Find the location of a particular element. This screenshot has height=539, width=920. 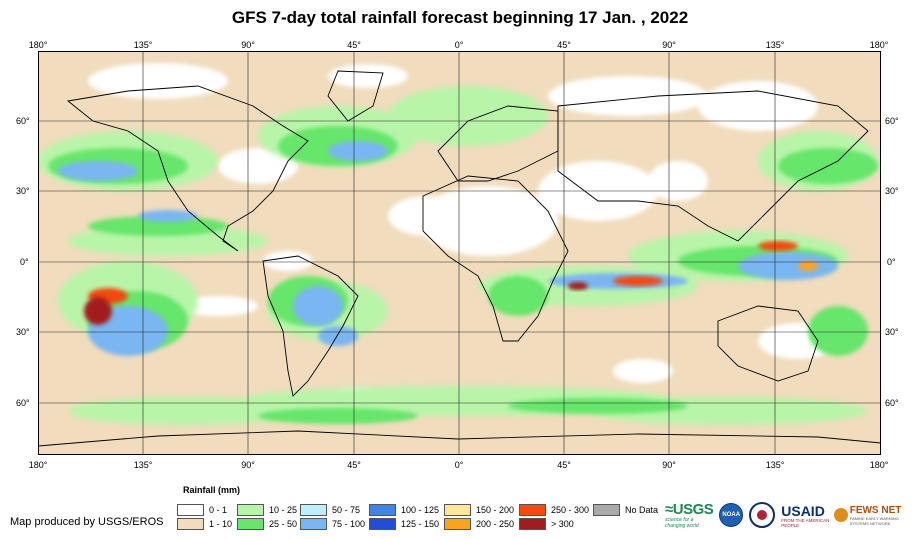

antarctica-outline is located at coordinates (459, 438).